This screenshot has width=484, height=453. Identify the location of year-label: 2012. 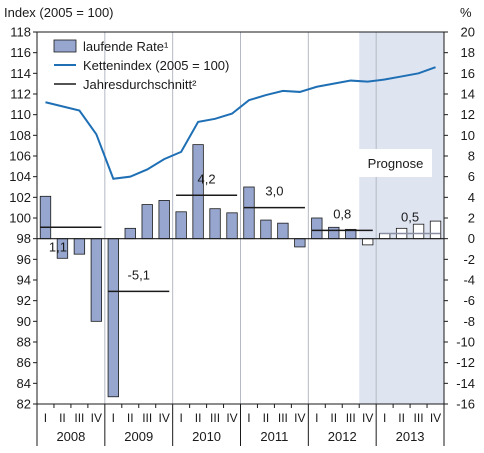
(342, 436).